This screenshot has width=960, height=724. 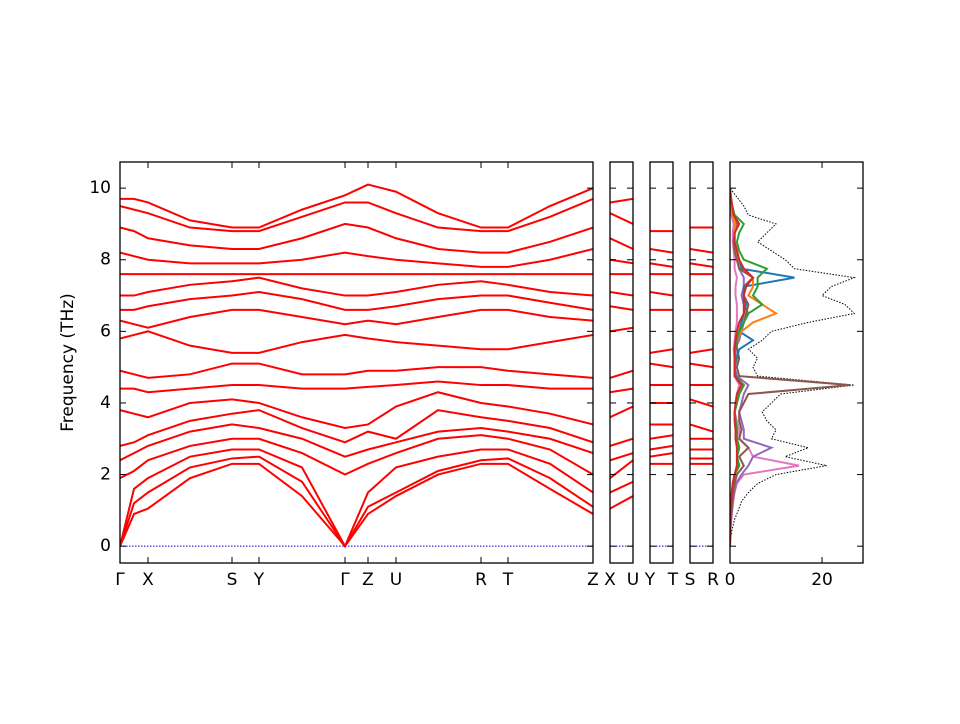 I want to click on y-tick-label: 0, so click(x=105, y=546).